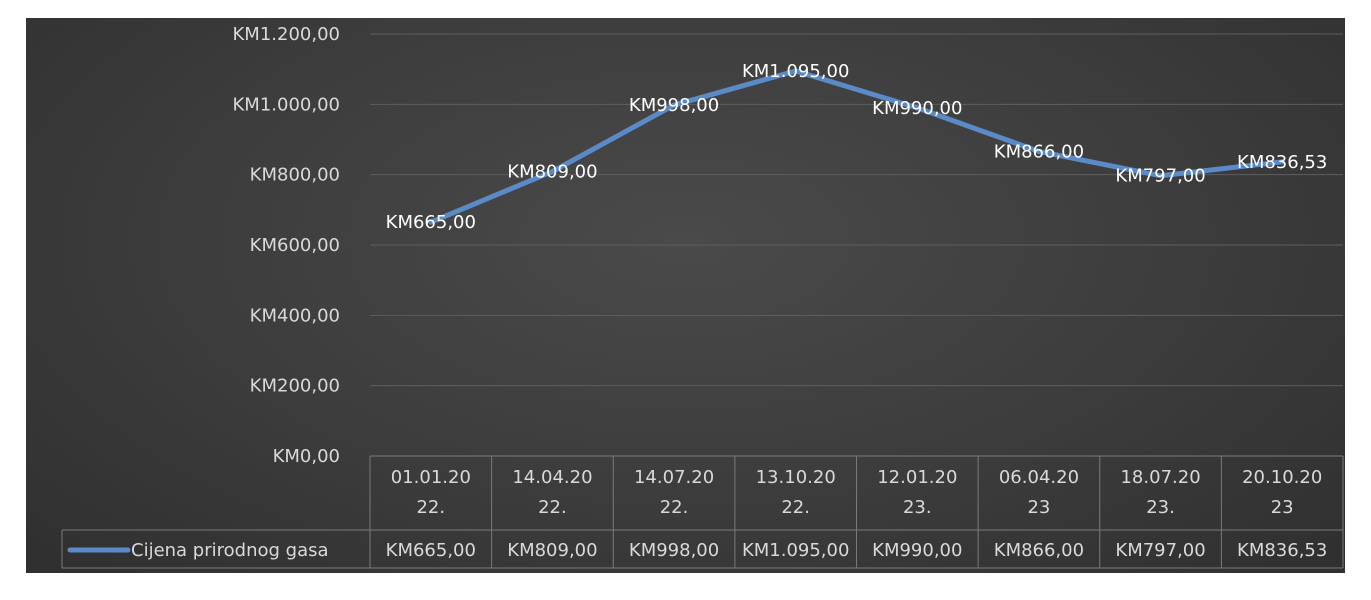  What do you see at coordinates (796, 550) in the screenshot?
I see `table-value: KM1.095,00` at bounding box center [796, 550].